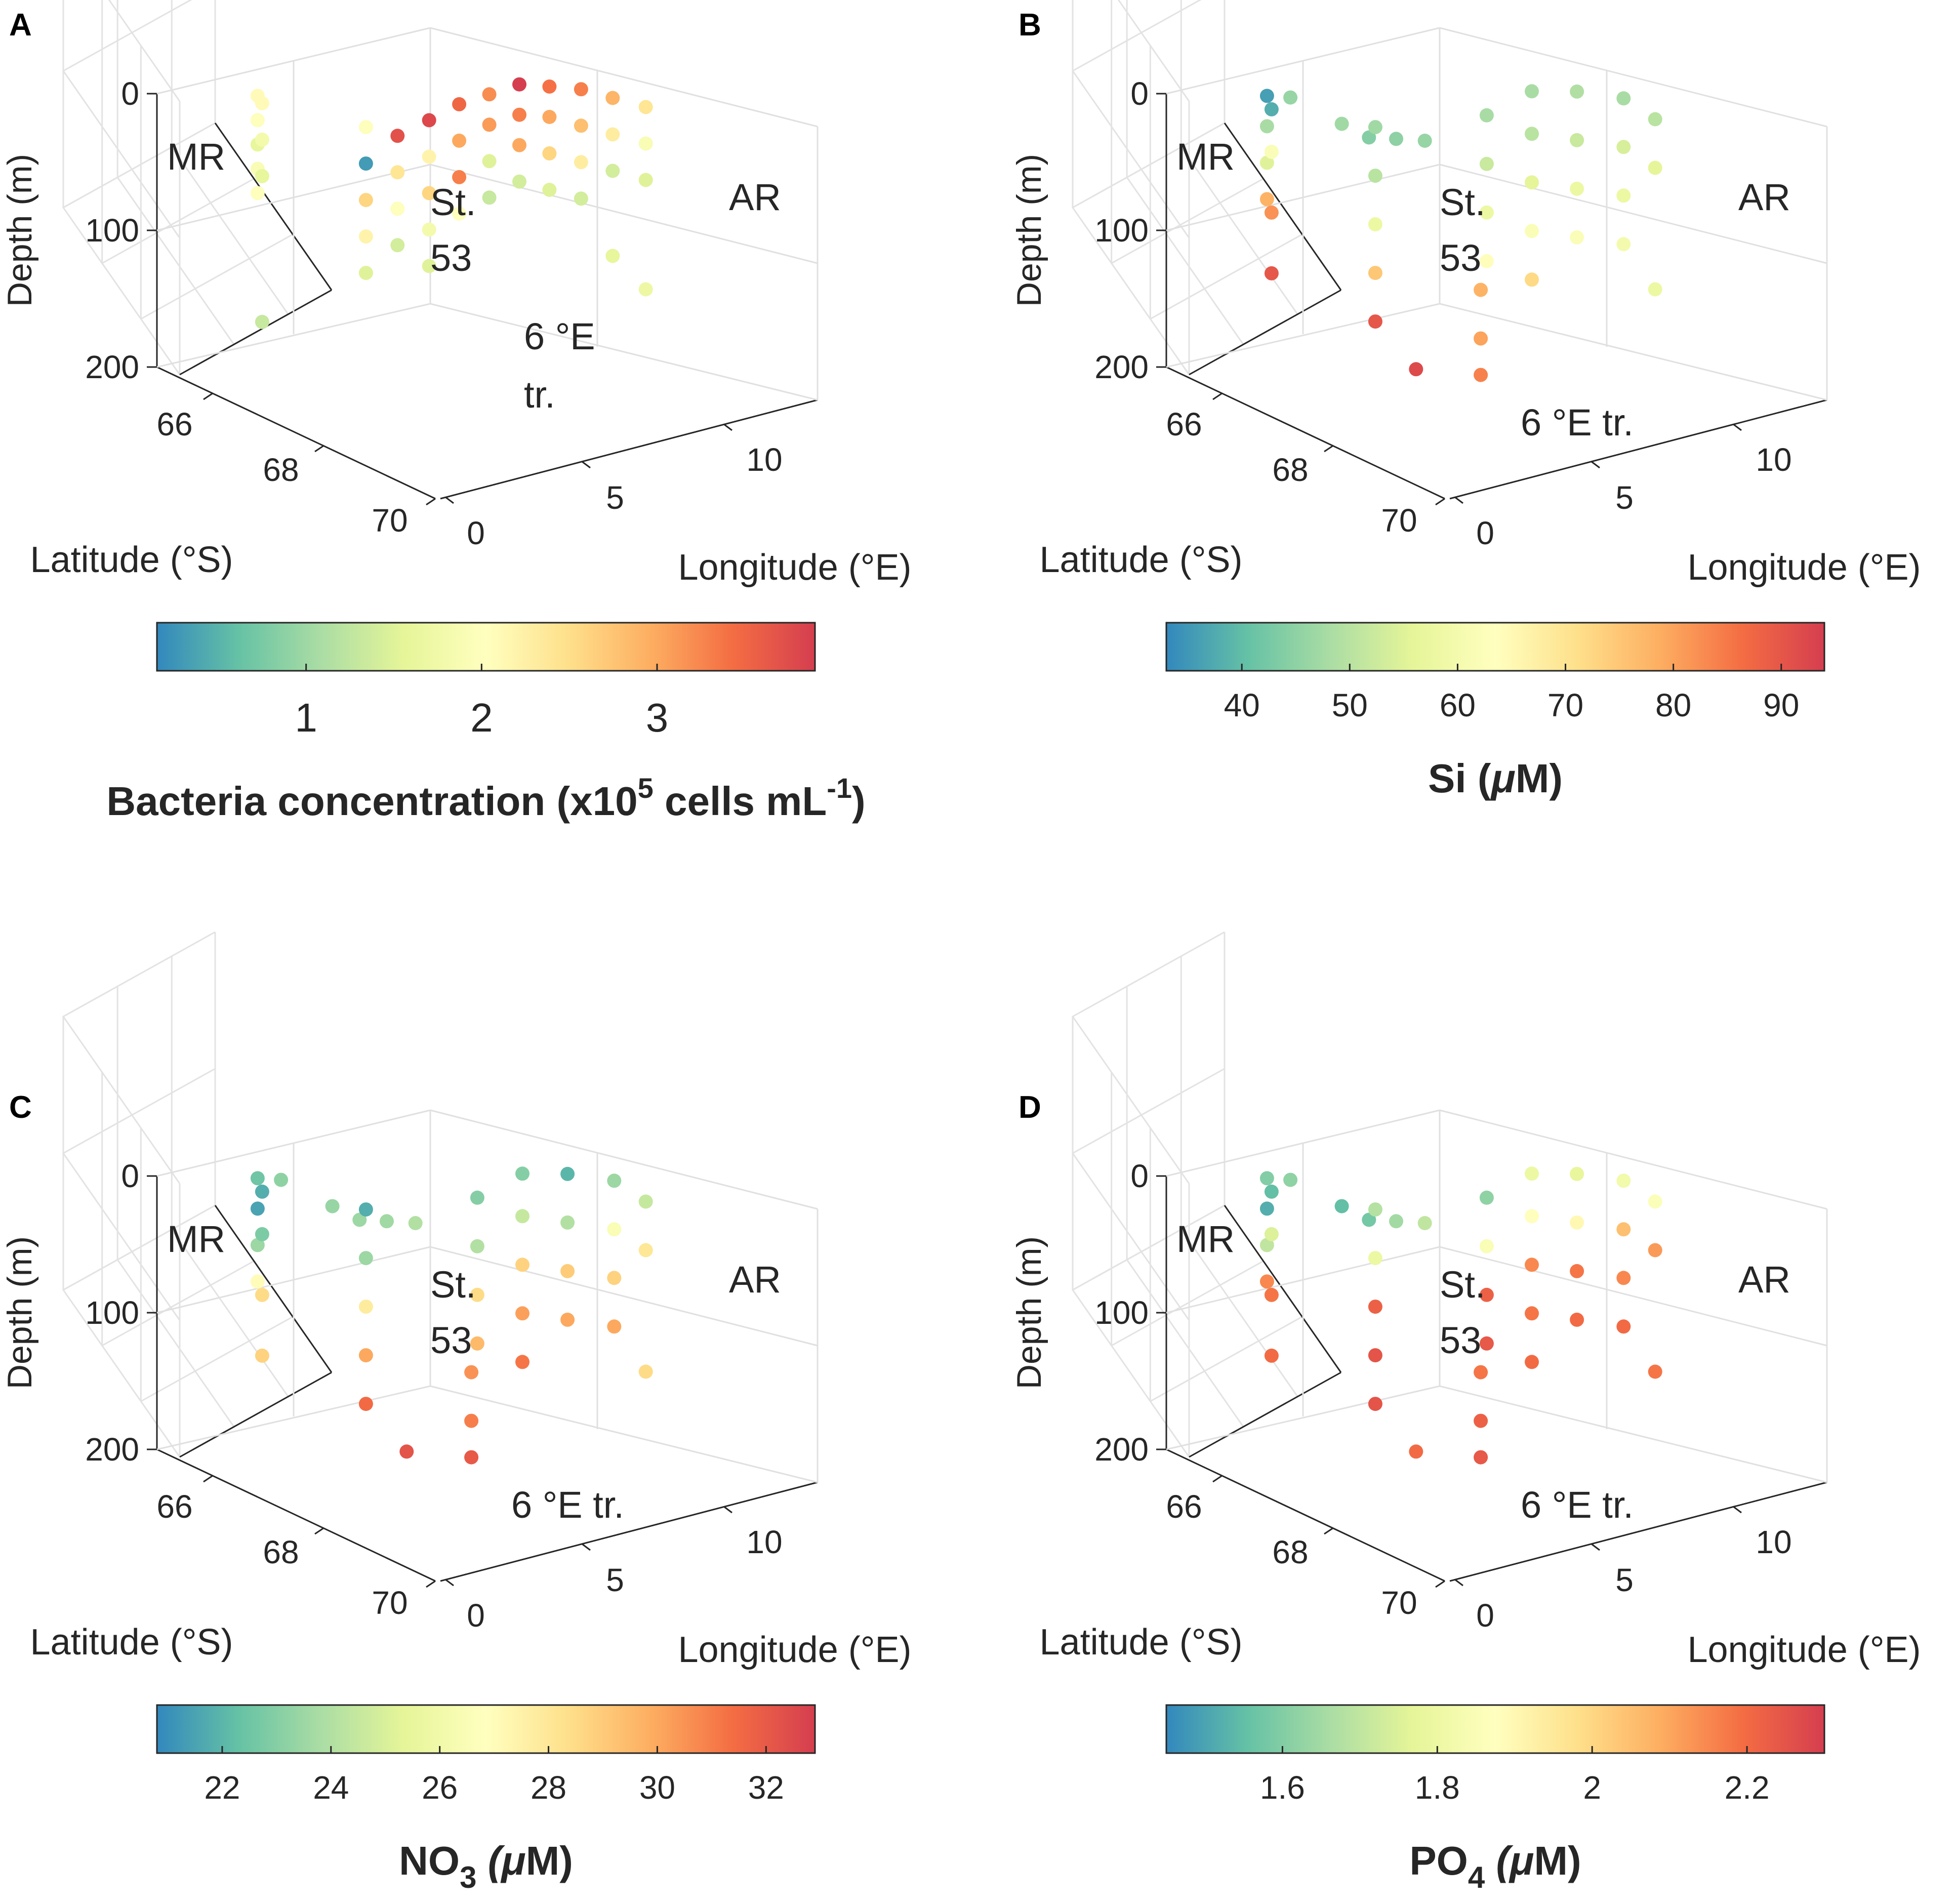  What do you see at coordinates (1029, 231) in the screenshot?
I see `depth-axis-label: Depth (m)` at bounding box center [1029, 231].